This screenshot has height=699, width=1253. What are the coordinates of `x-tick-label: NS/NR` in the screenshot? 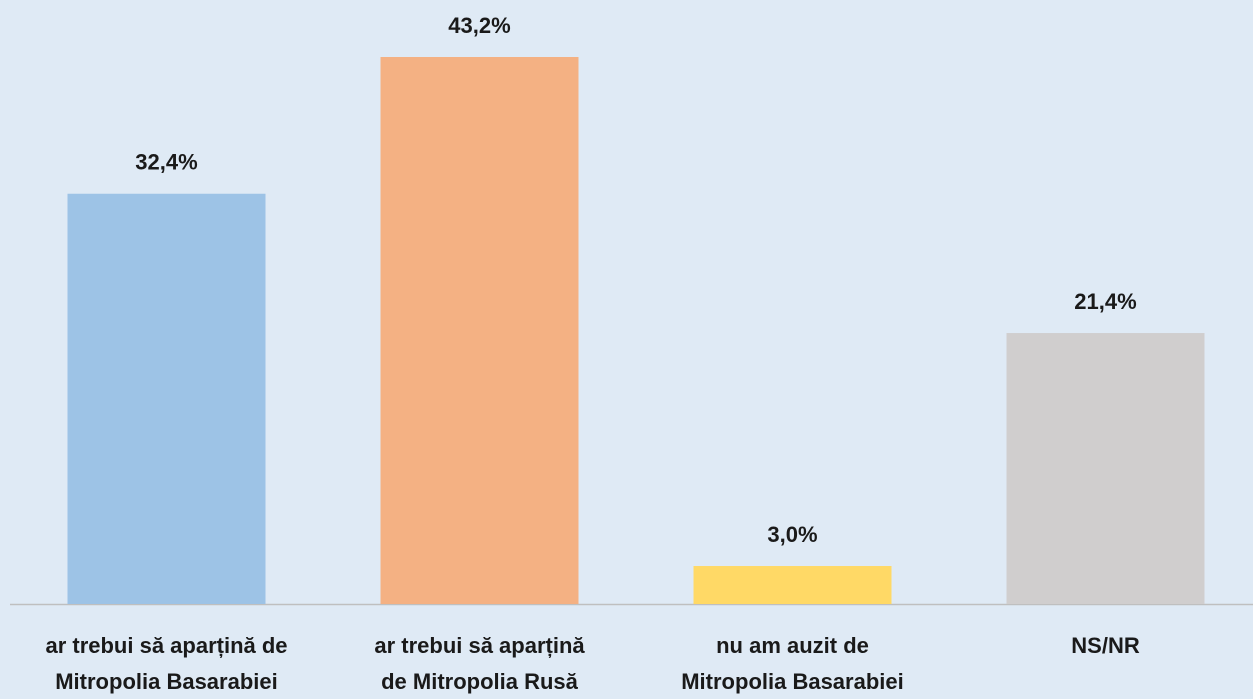 It's located at (1105, 645).